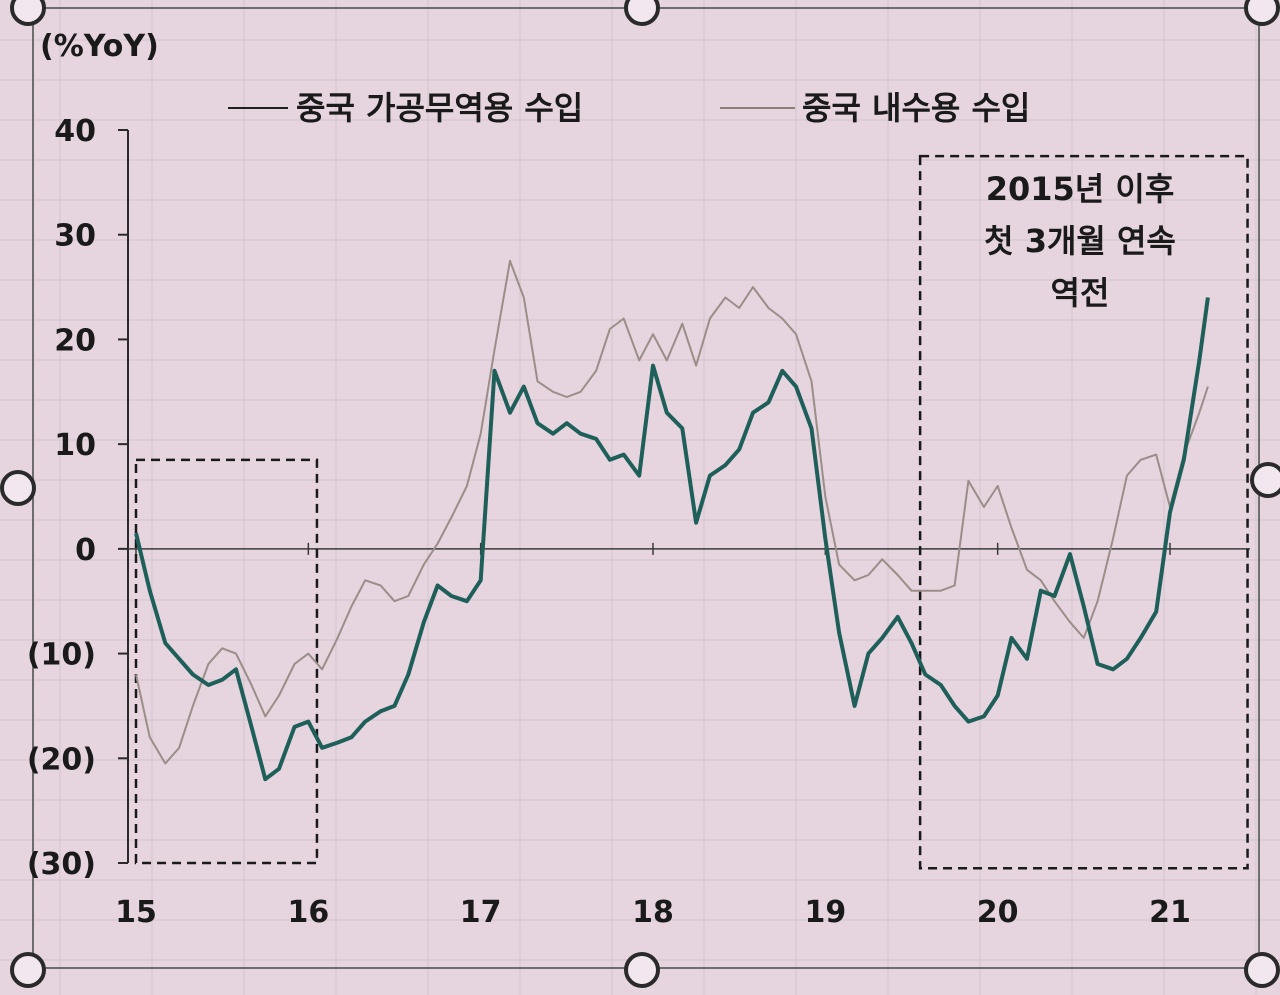 The image size is (1280, 995). Describe the element at coordinates (1265, 480) in the screenshot. I see `resize-handle-middle-right` at that location.